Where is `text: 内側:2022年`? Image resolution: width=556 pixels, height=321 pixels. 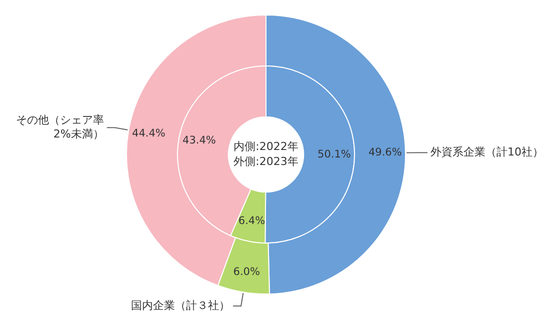
text: 内側:2022年 is located at coordinates (266, 146).